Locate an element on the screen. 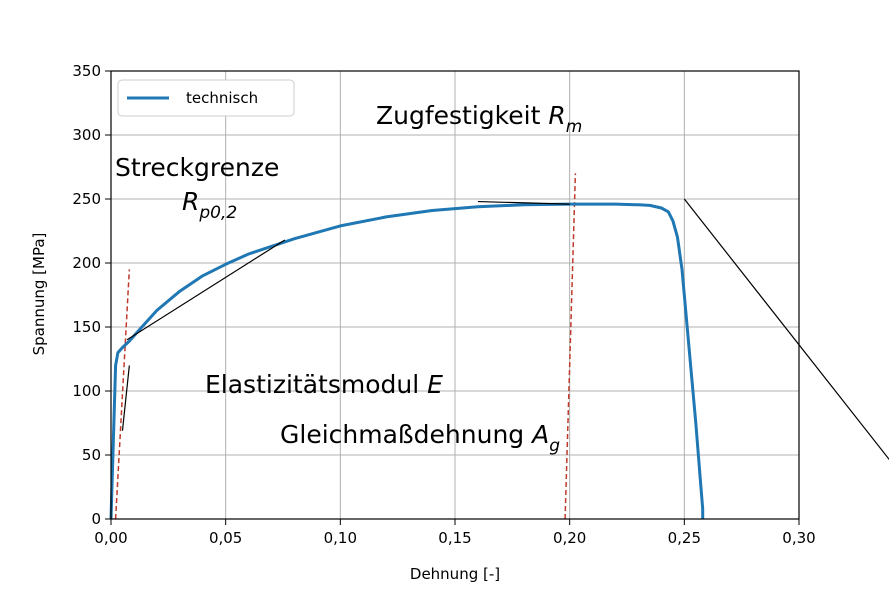  x-axis-ticks: 0,00 0,05 0,10 0,15 0,20 0,25 0,30 is located at coordinates (455, 533).